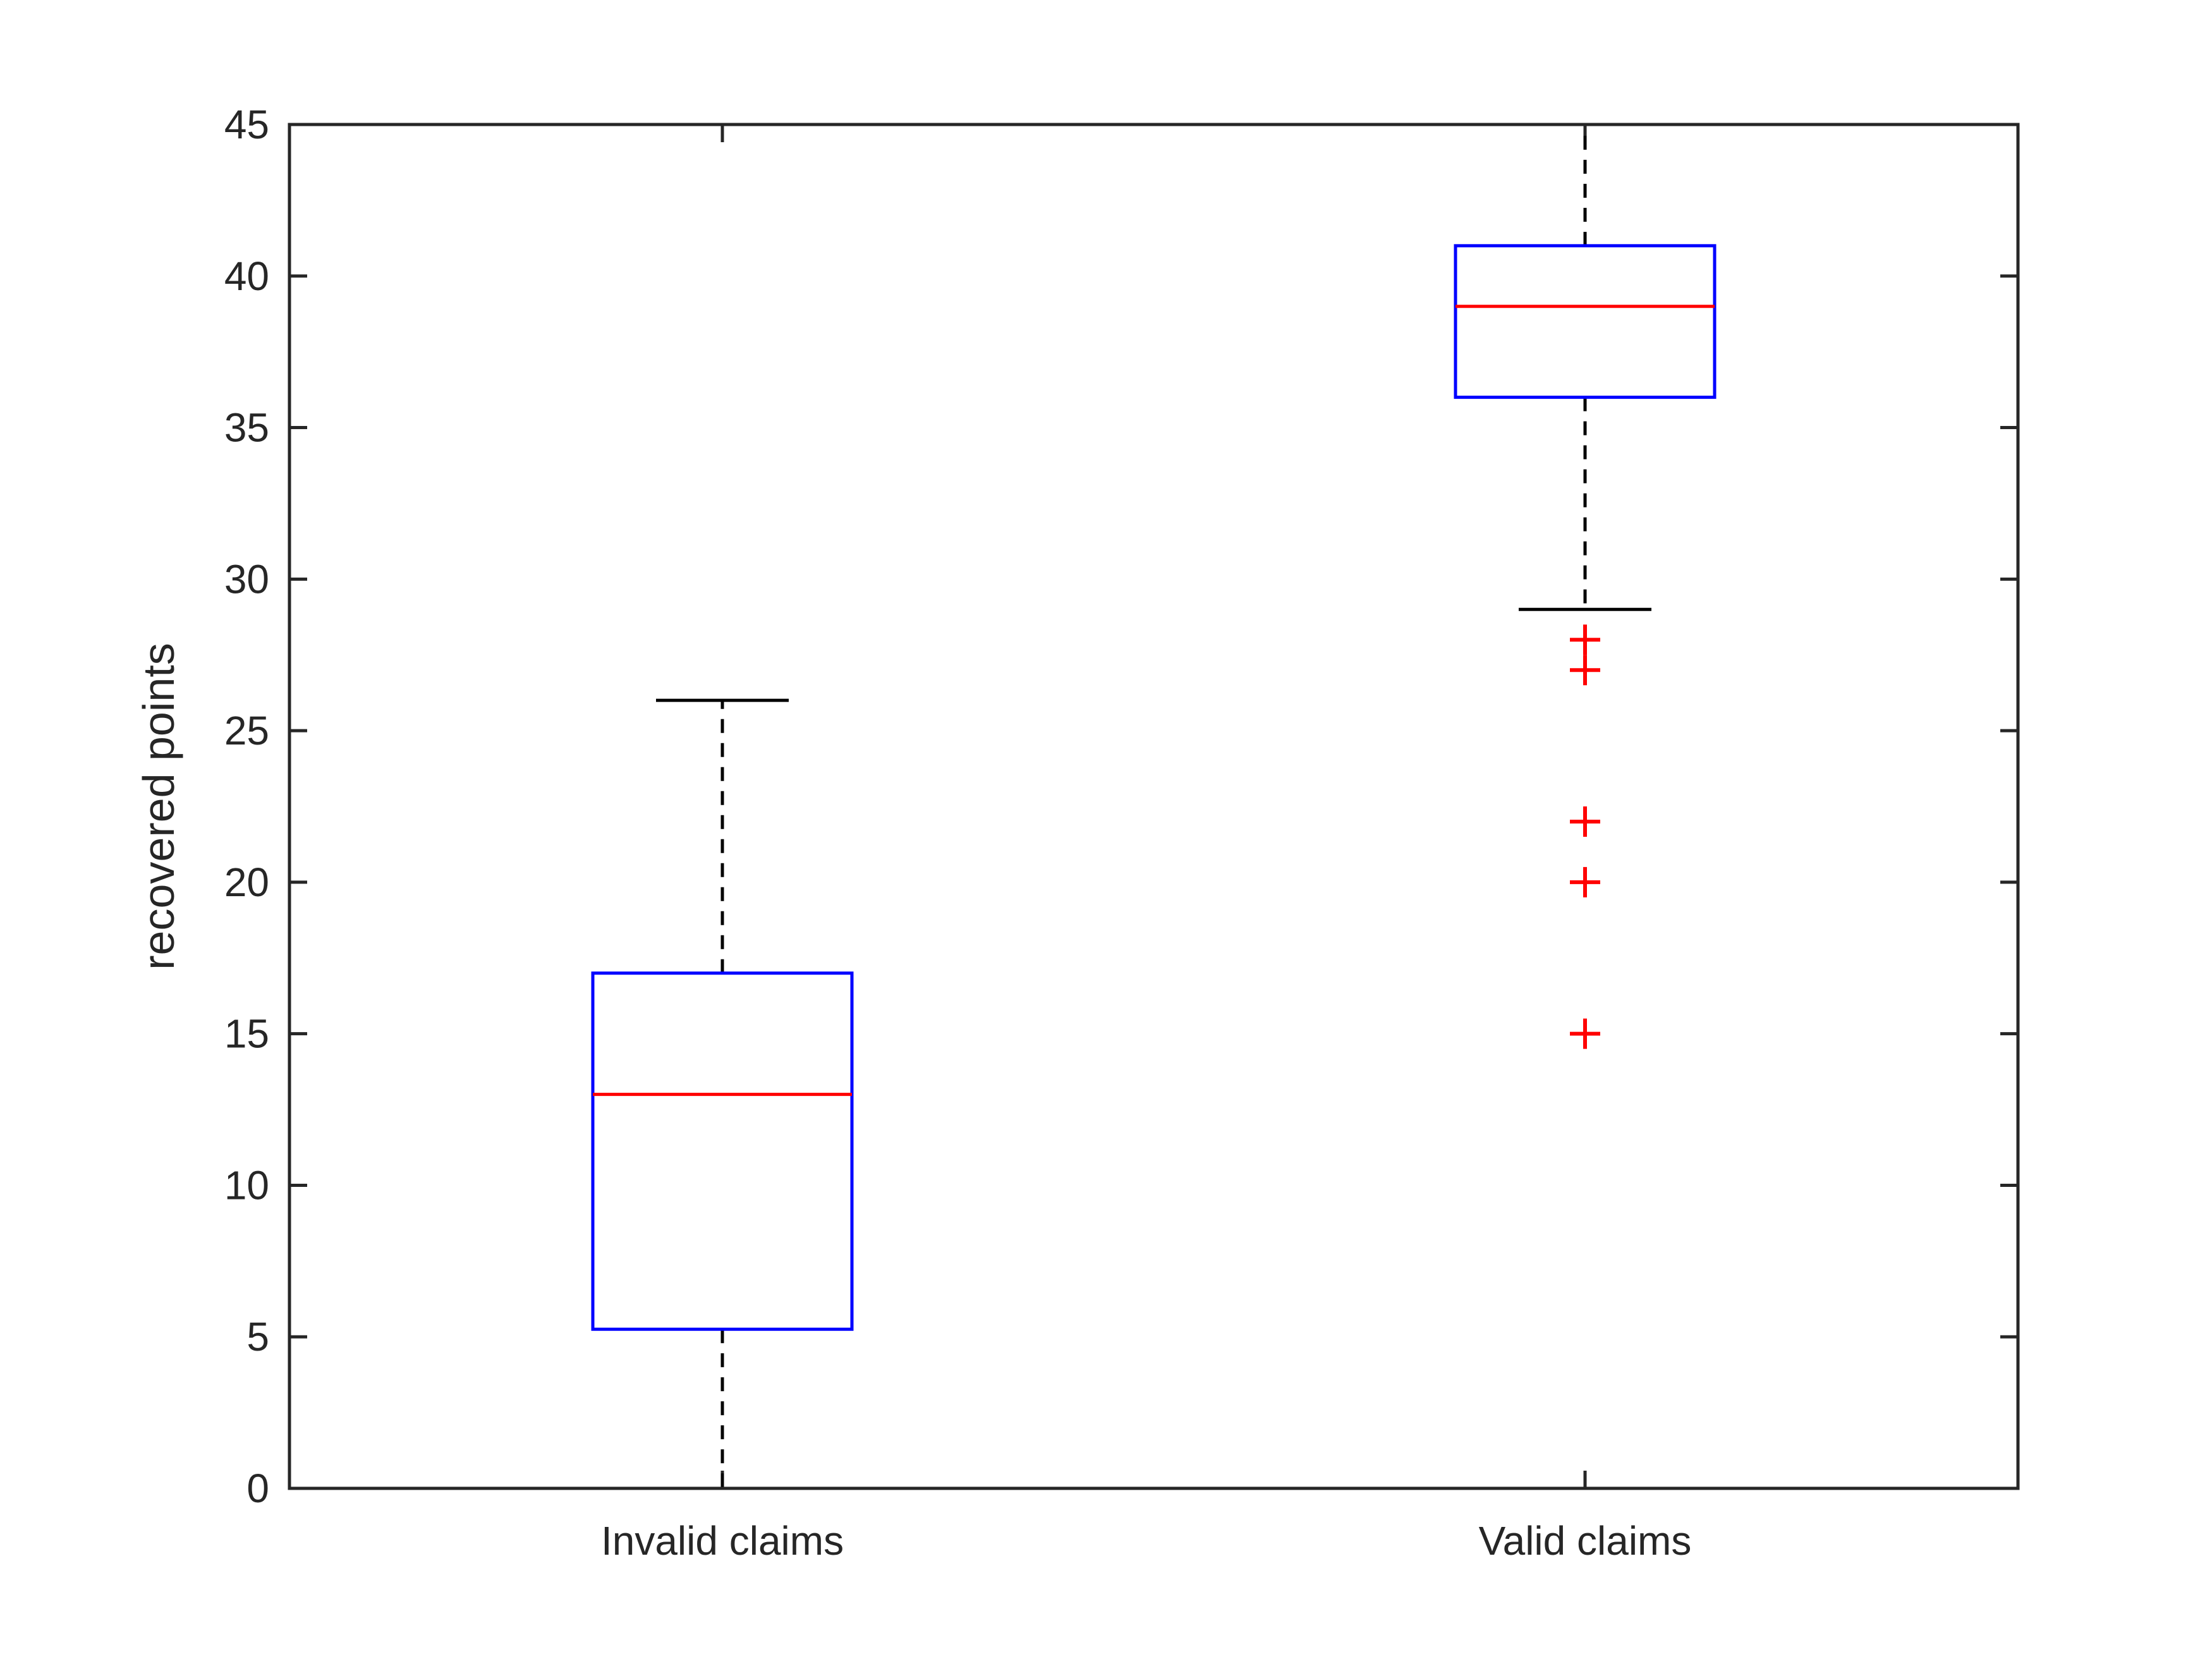 This screenshot has width=2212, height=1659. I want to click on y-tick-label: 35, so click(246, 428).